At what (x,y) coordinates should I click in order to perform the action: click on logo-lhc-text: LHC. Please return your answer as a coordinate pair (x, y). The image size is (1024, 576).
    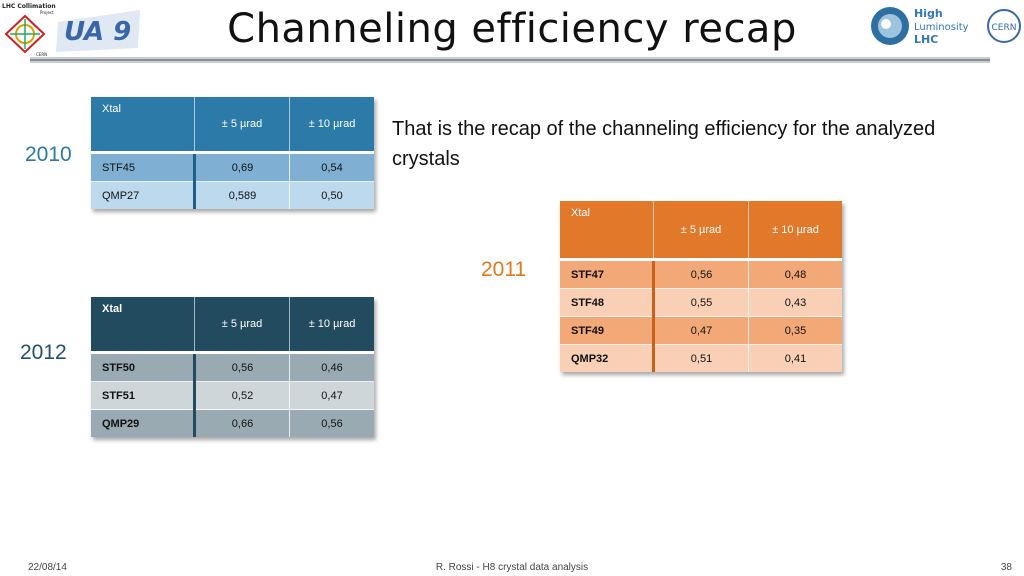
    Looking at the image, I should click on (926, 39).